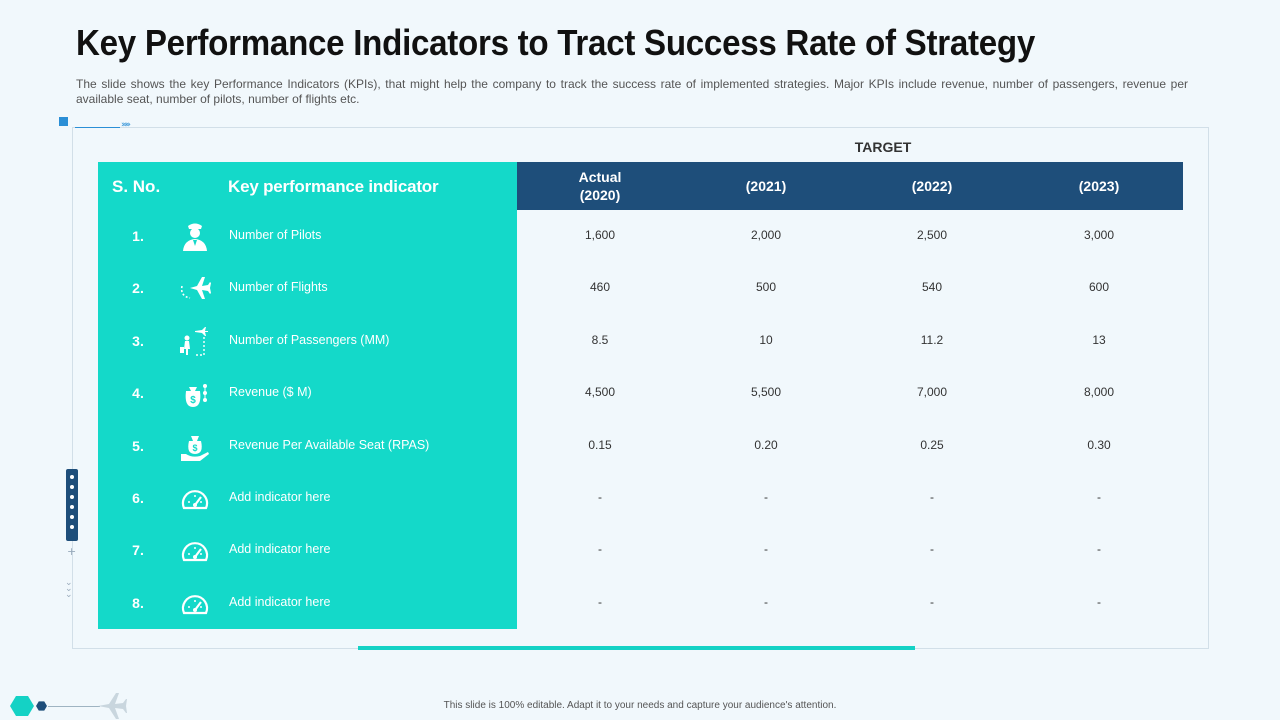  Describe the element at coordinates (932, 287) in the screenshot. I see `value-2022: 540` at that location.